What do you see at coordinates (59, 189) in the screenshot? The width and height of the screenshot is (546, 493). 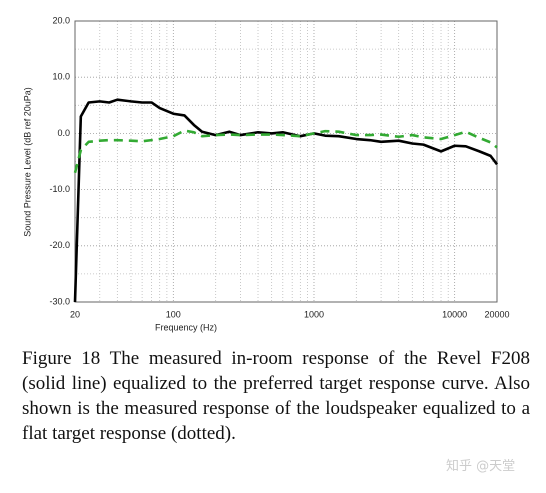 I see `y-tick-label: -10.0` at bounding box center [59, 189].